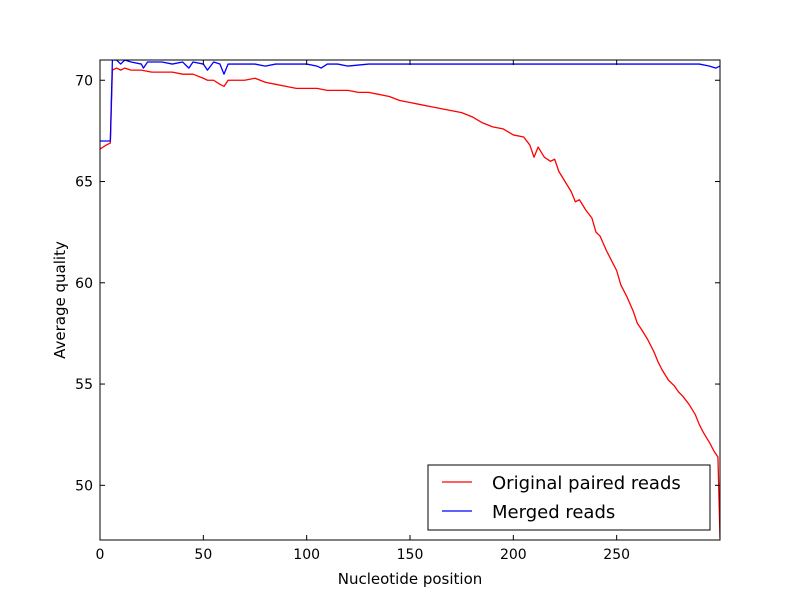 This screenshot has height=600, width=800. Describe the element at coordinates (100, 555) in the screenshot. I see `x-tick-label: 0` at that location.